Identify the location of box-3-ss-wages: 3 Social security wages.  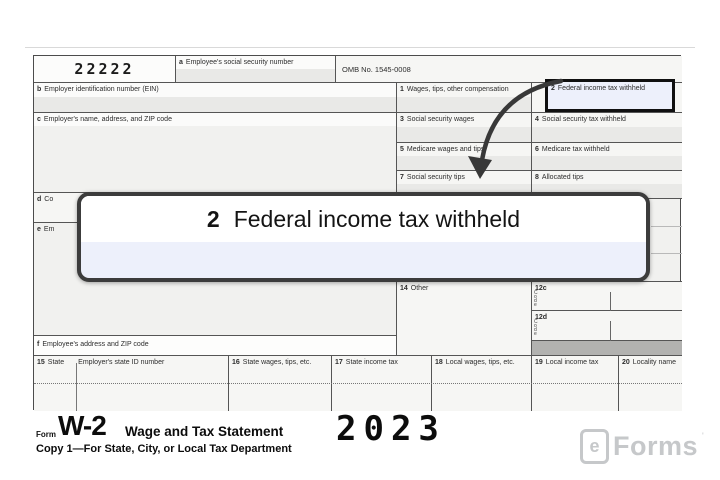
(463, 128).